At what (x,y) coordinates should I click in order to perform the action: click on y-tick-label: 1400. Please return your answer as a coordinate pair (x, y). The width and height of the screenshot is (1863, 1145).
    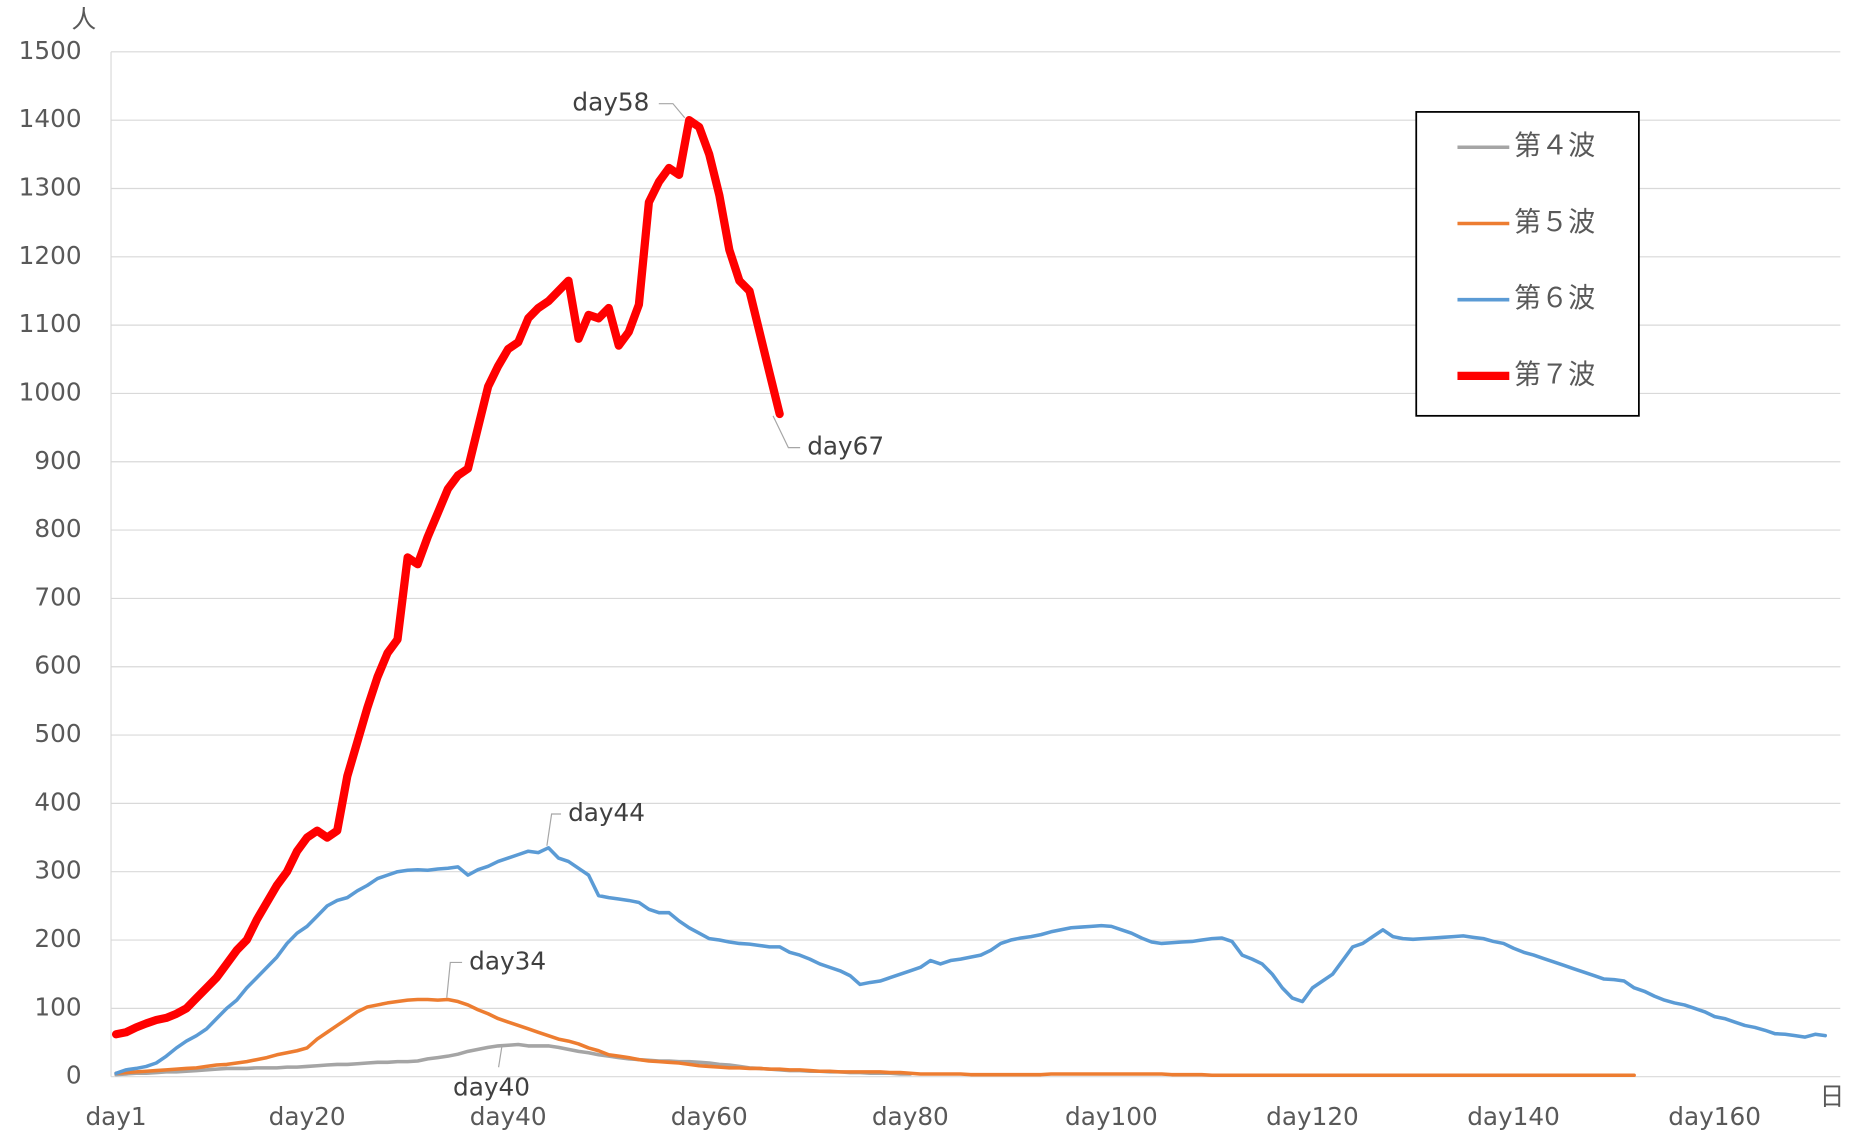
    Looking at the image, I should click on (50, 118).